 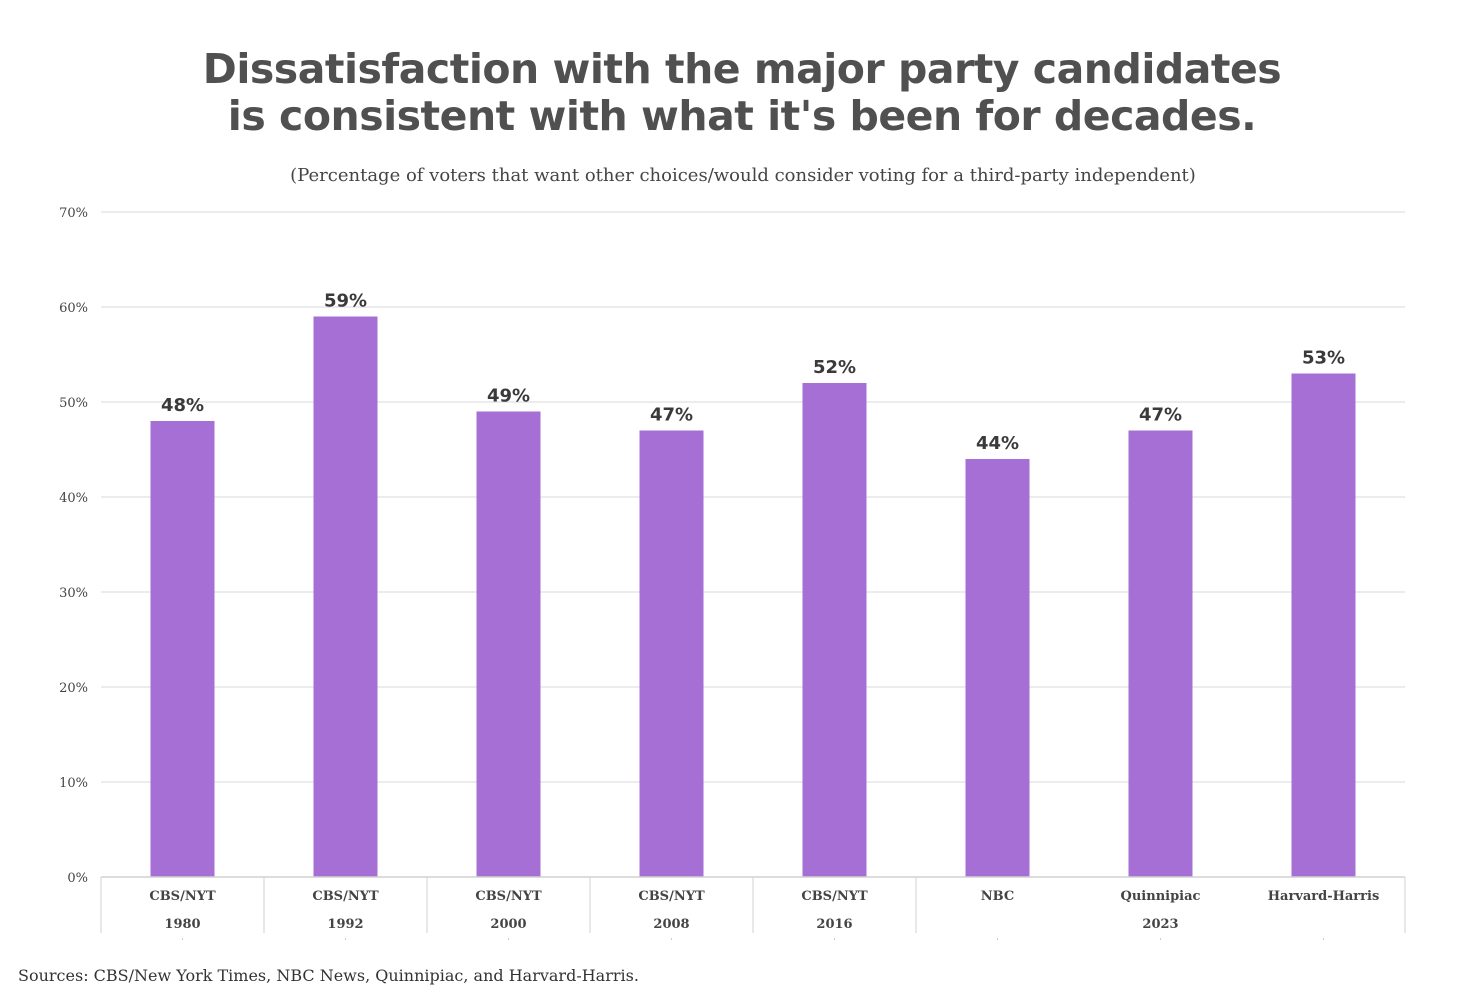 I want to click on data-label: 49%, so click(x=508, y=396).